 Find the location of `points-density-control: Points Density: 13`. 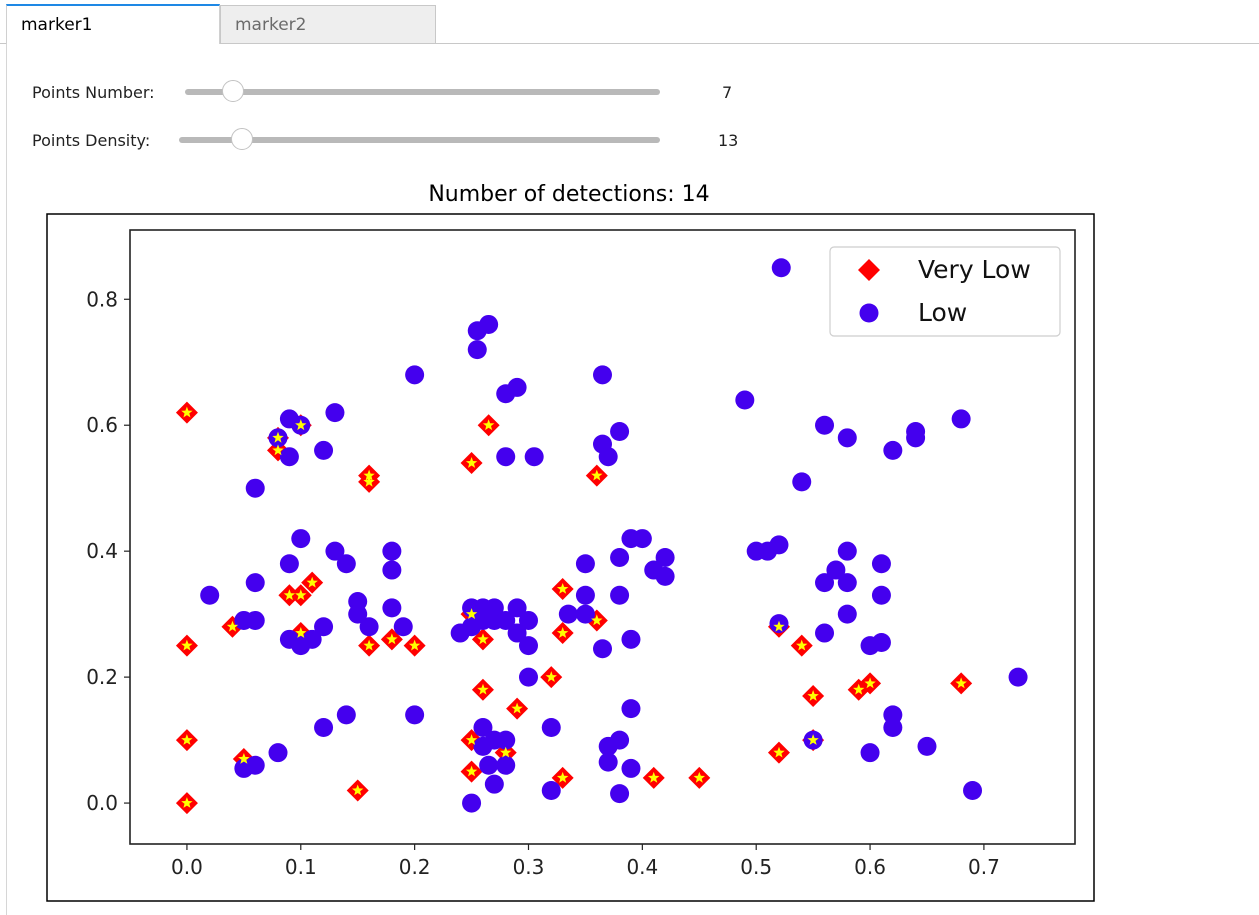

points-density-control: Points Density: 13 is located at coordinates (392, 140).